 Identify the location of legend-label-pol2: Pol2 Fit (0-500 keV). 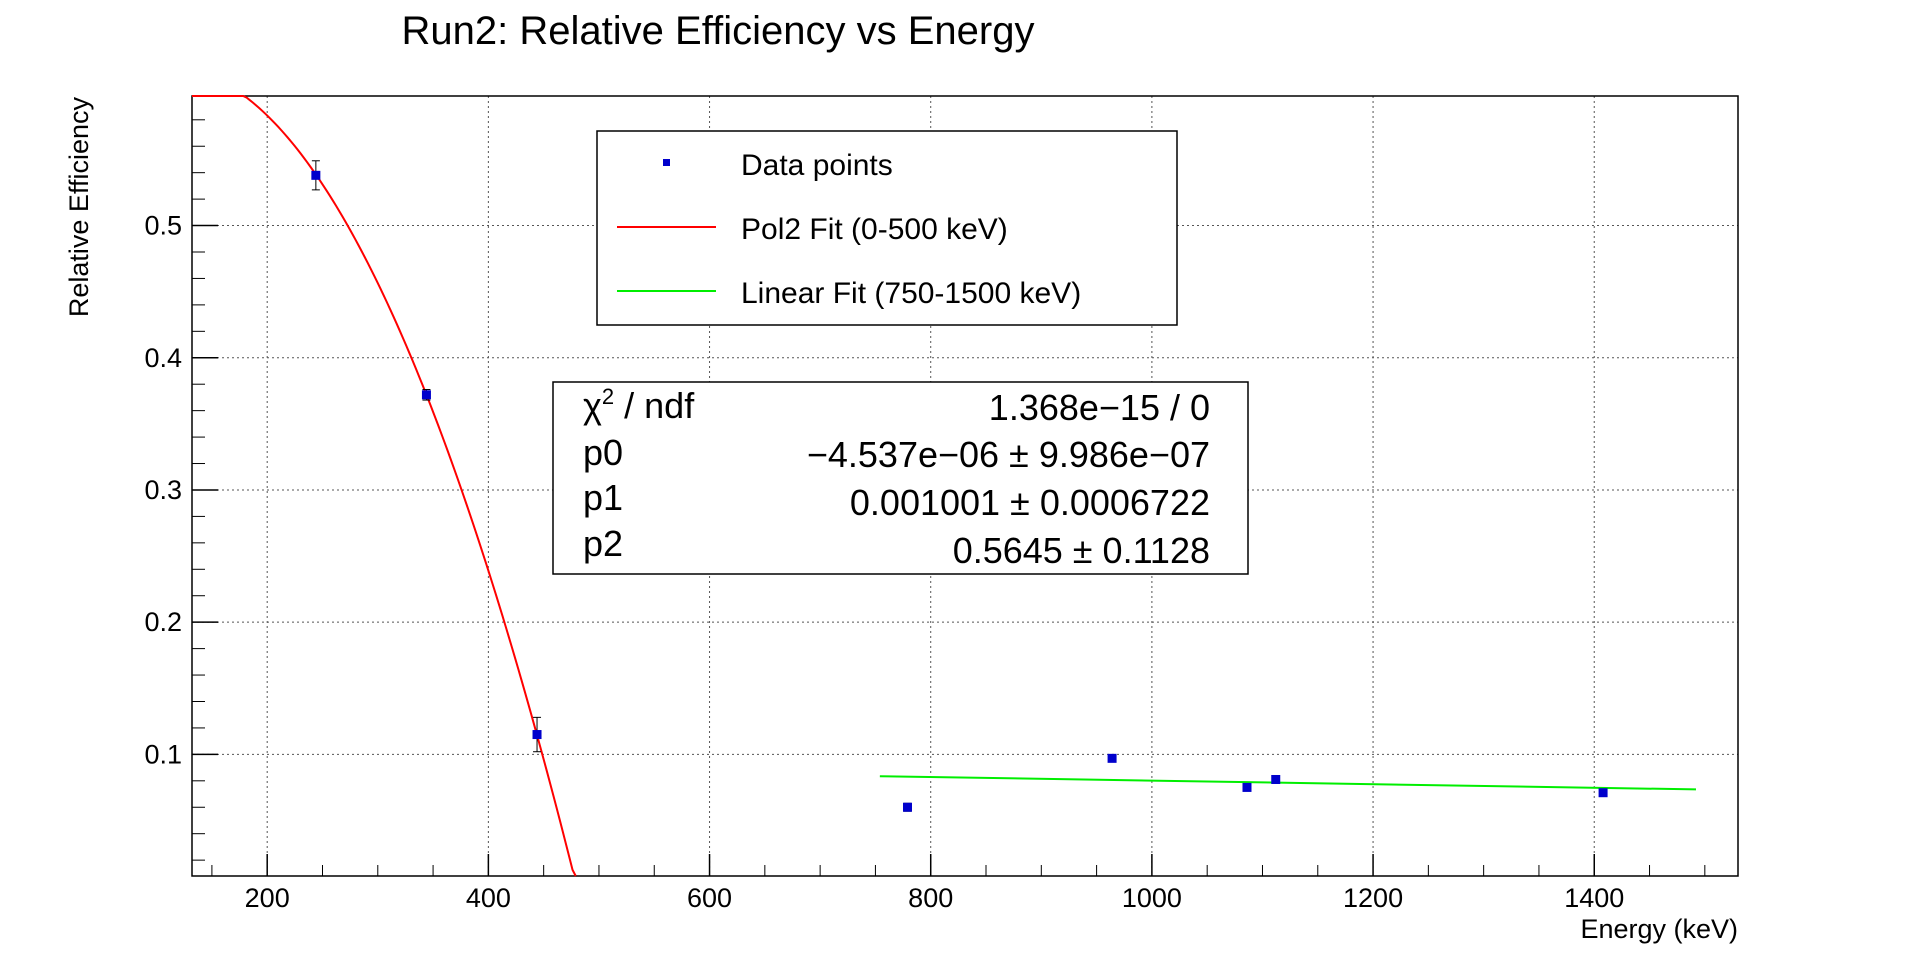
(874, 229).